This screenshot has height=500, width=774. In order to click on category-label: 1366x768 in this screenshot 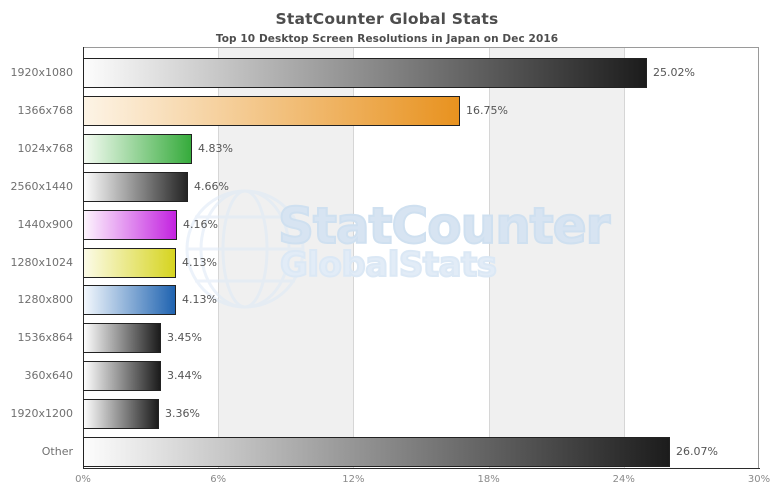, I will do `click(45, 110)`.